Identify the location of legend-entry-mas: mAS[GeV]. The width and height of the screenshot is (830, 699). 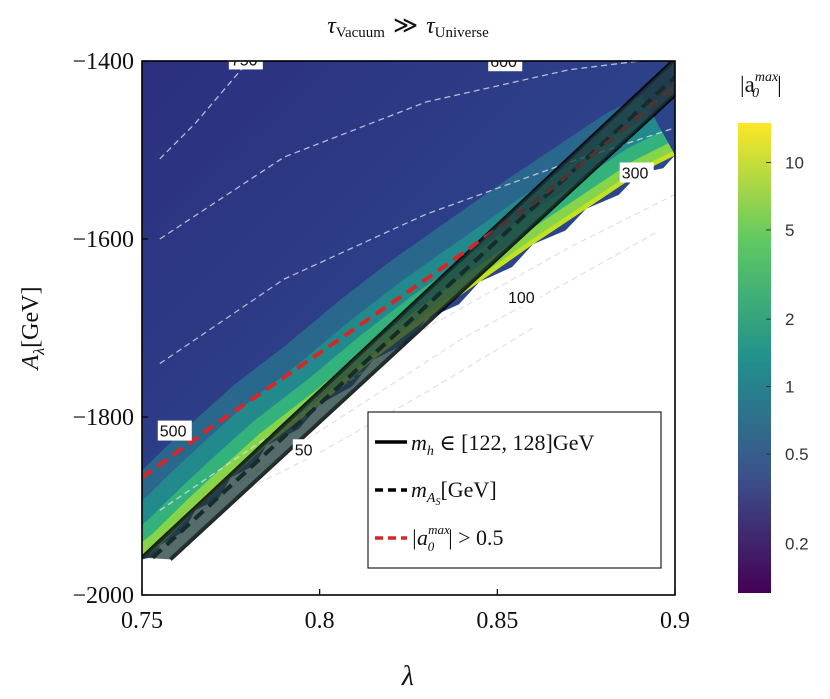
(436, 492).